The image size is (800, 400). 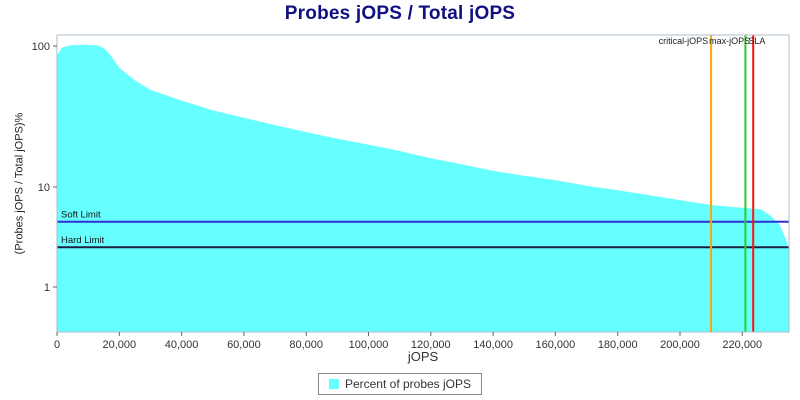 I want to click on x-tick-label-6: 120,000, so click(x=431, y=345).